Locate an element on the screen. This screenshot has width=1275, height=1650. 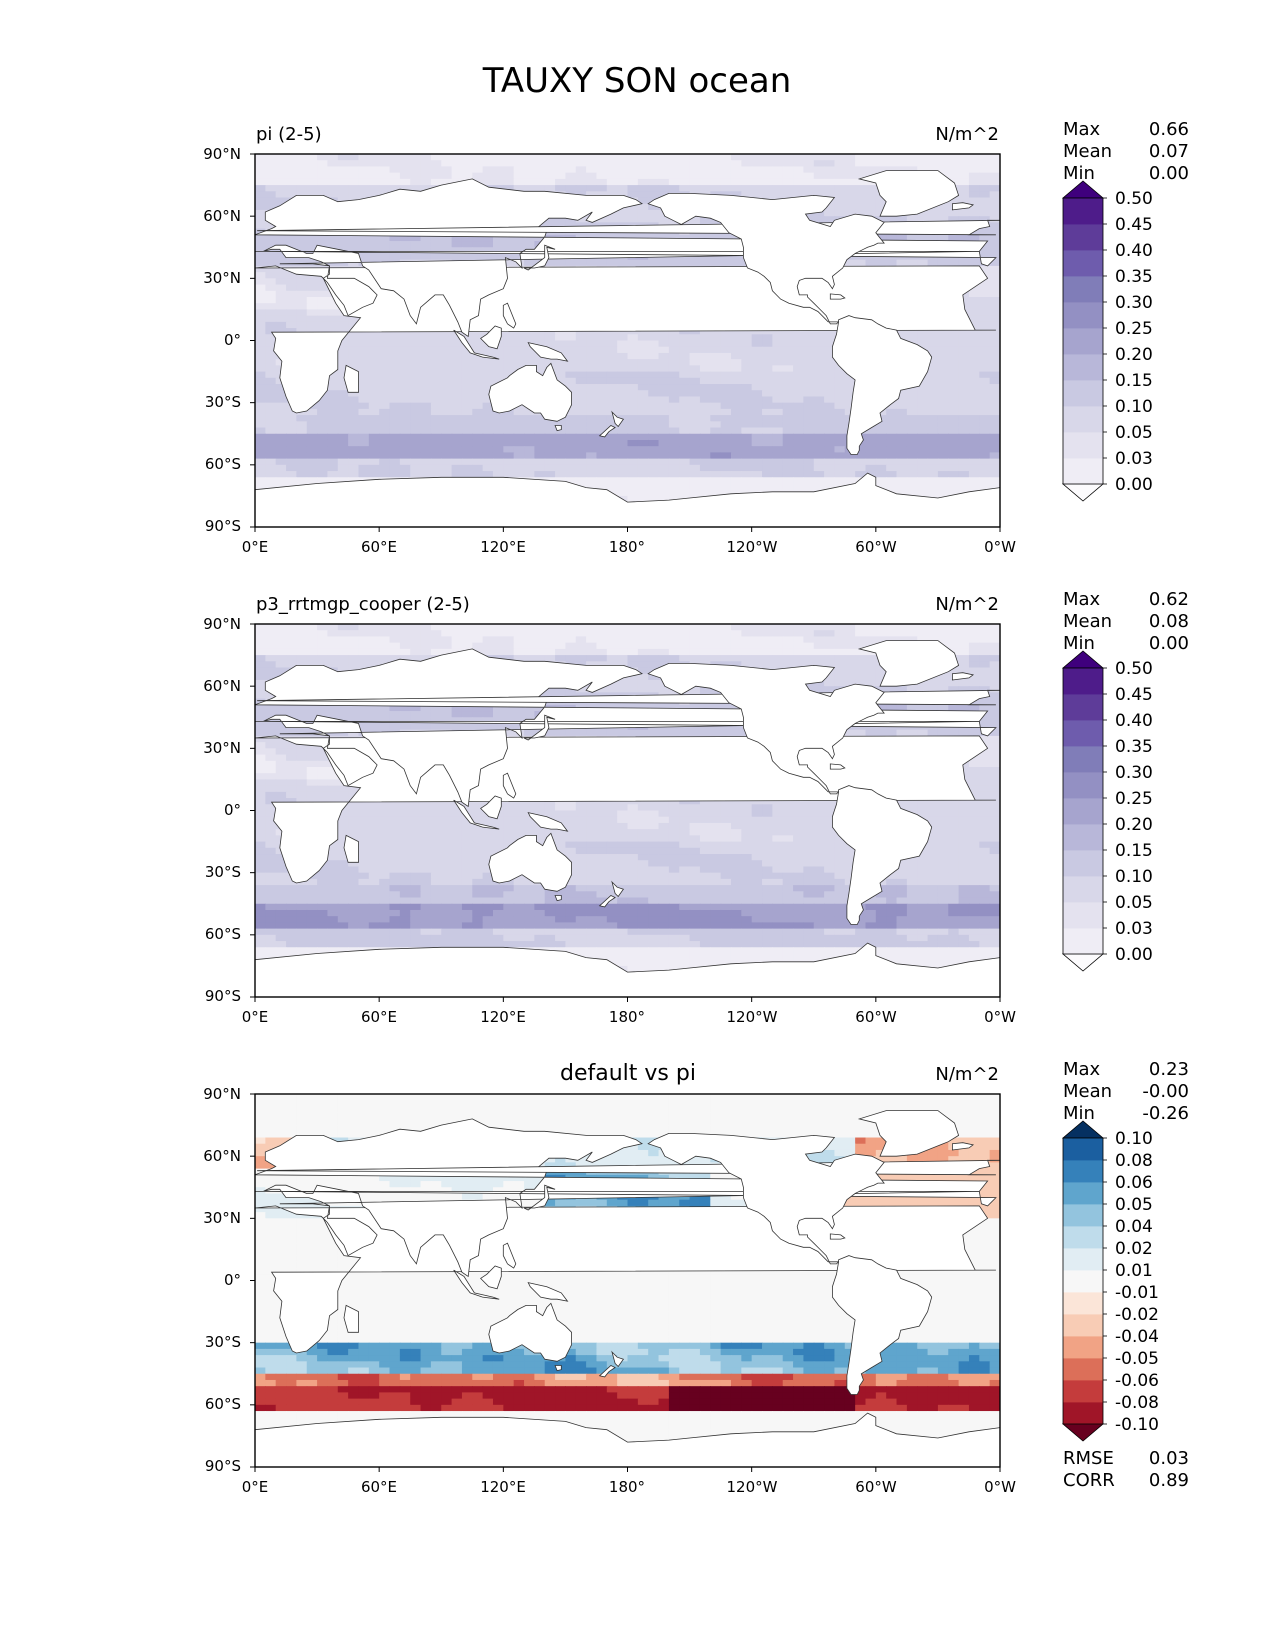
colorbar-tick-label: 0.10 is located at coordinates (1134, 407).